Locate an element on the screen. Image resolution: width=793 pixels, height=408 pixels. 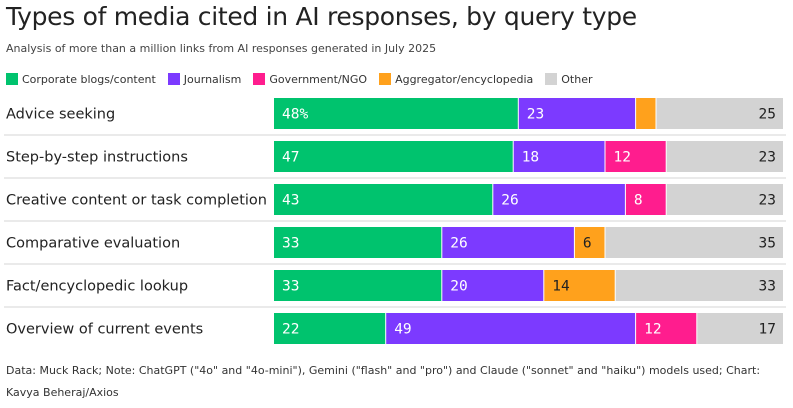
legend-label-journalism: Journalism is located at coordinates (212, 79).